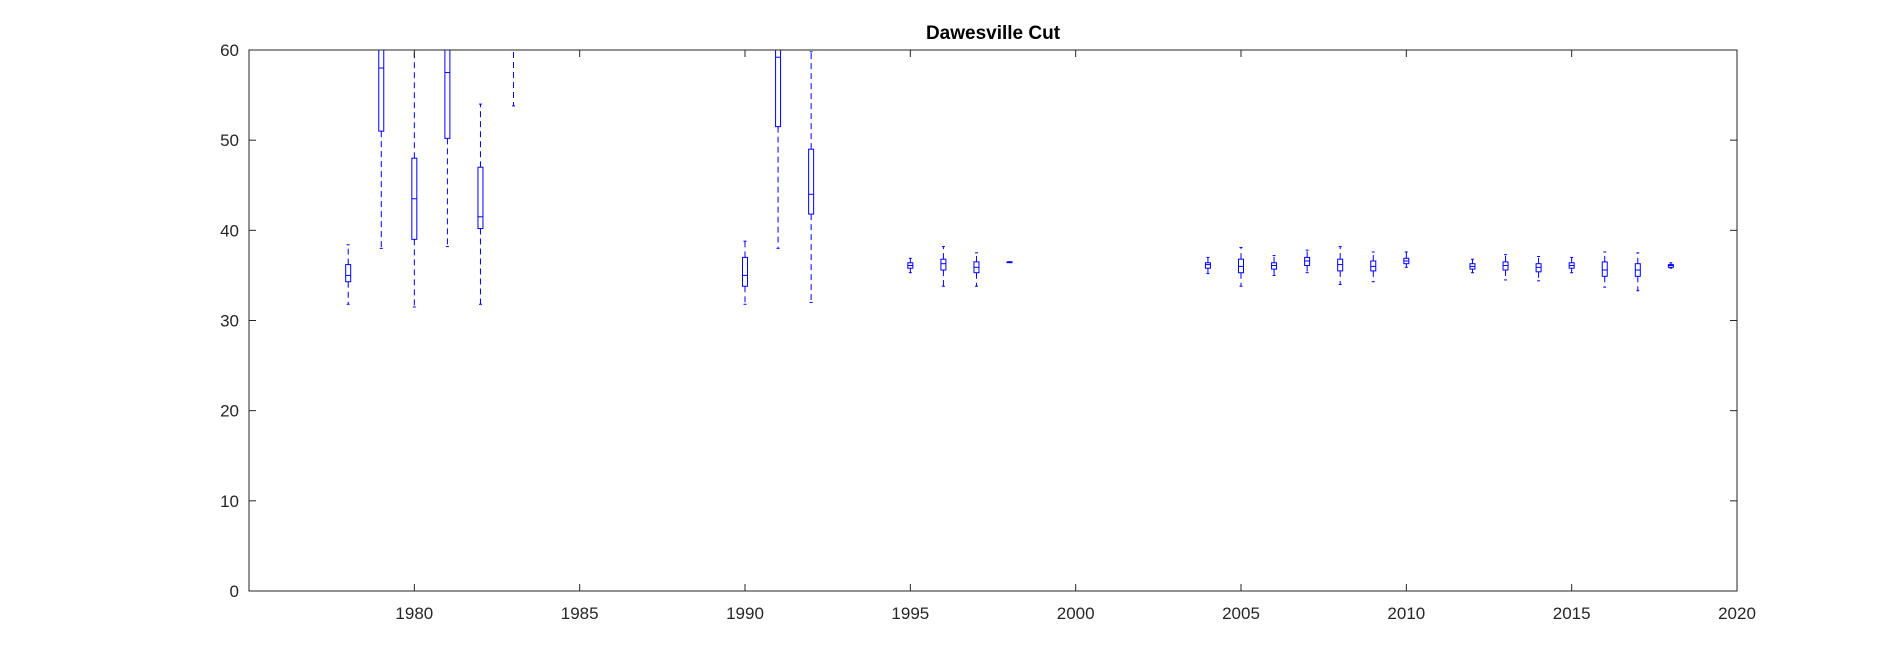 The height and width of the screenshot is (656, 1903). Describe the element at coordinates (447, 149) in the screenshot. I see `box-1981` at that location.